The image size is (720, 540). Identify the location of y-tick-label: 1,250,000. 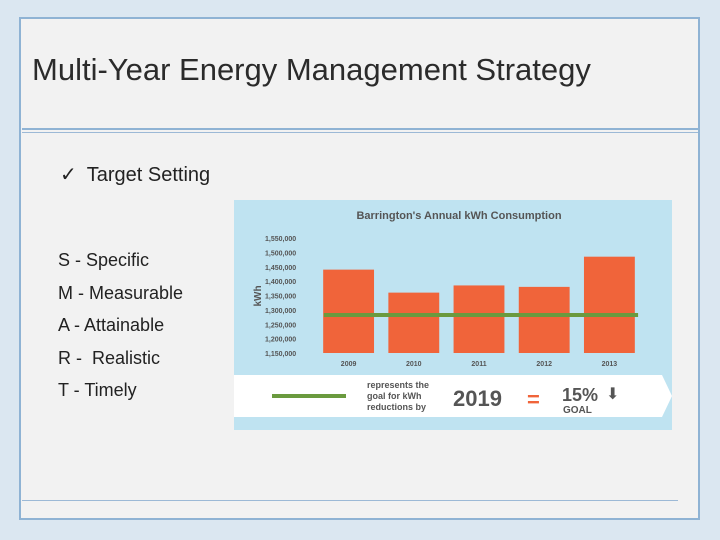
(280, 325).